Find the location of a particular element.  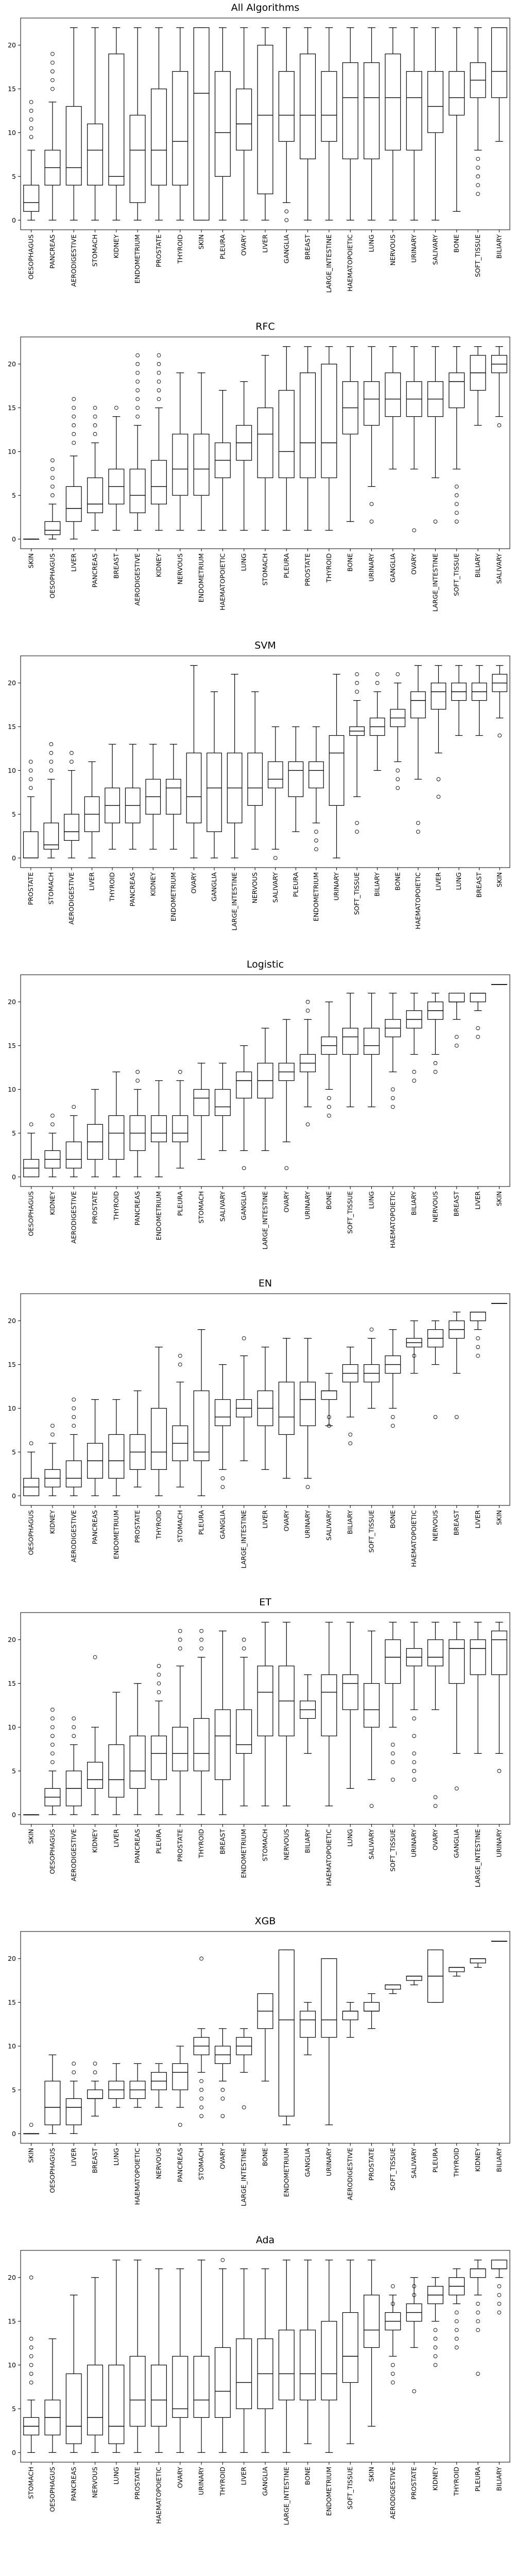

box-group: BILIARY is located at coordinates (499, 2375).